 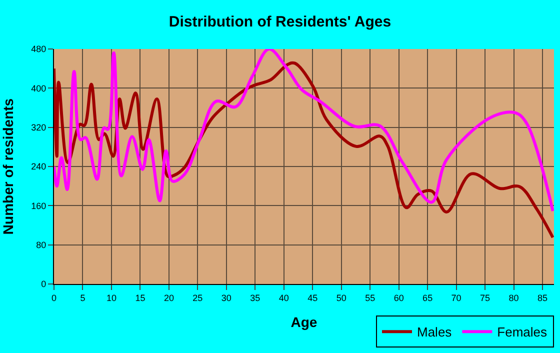 What do you see at coordinates (370, 297) in the screenshot?
I see `x-tick-label: 55` at bounding box center [370, 297].